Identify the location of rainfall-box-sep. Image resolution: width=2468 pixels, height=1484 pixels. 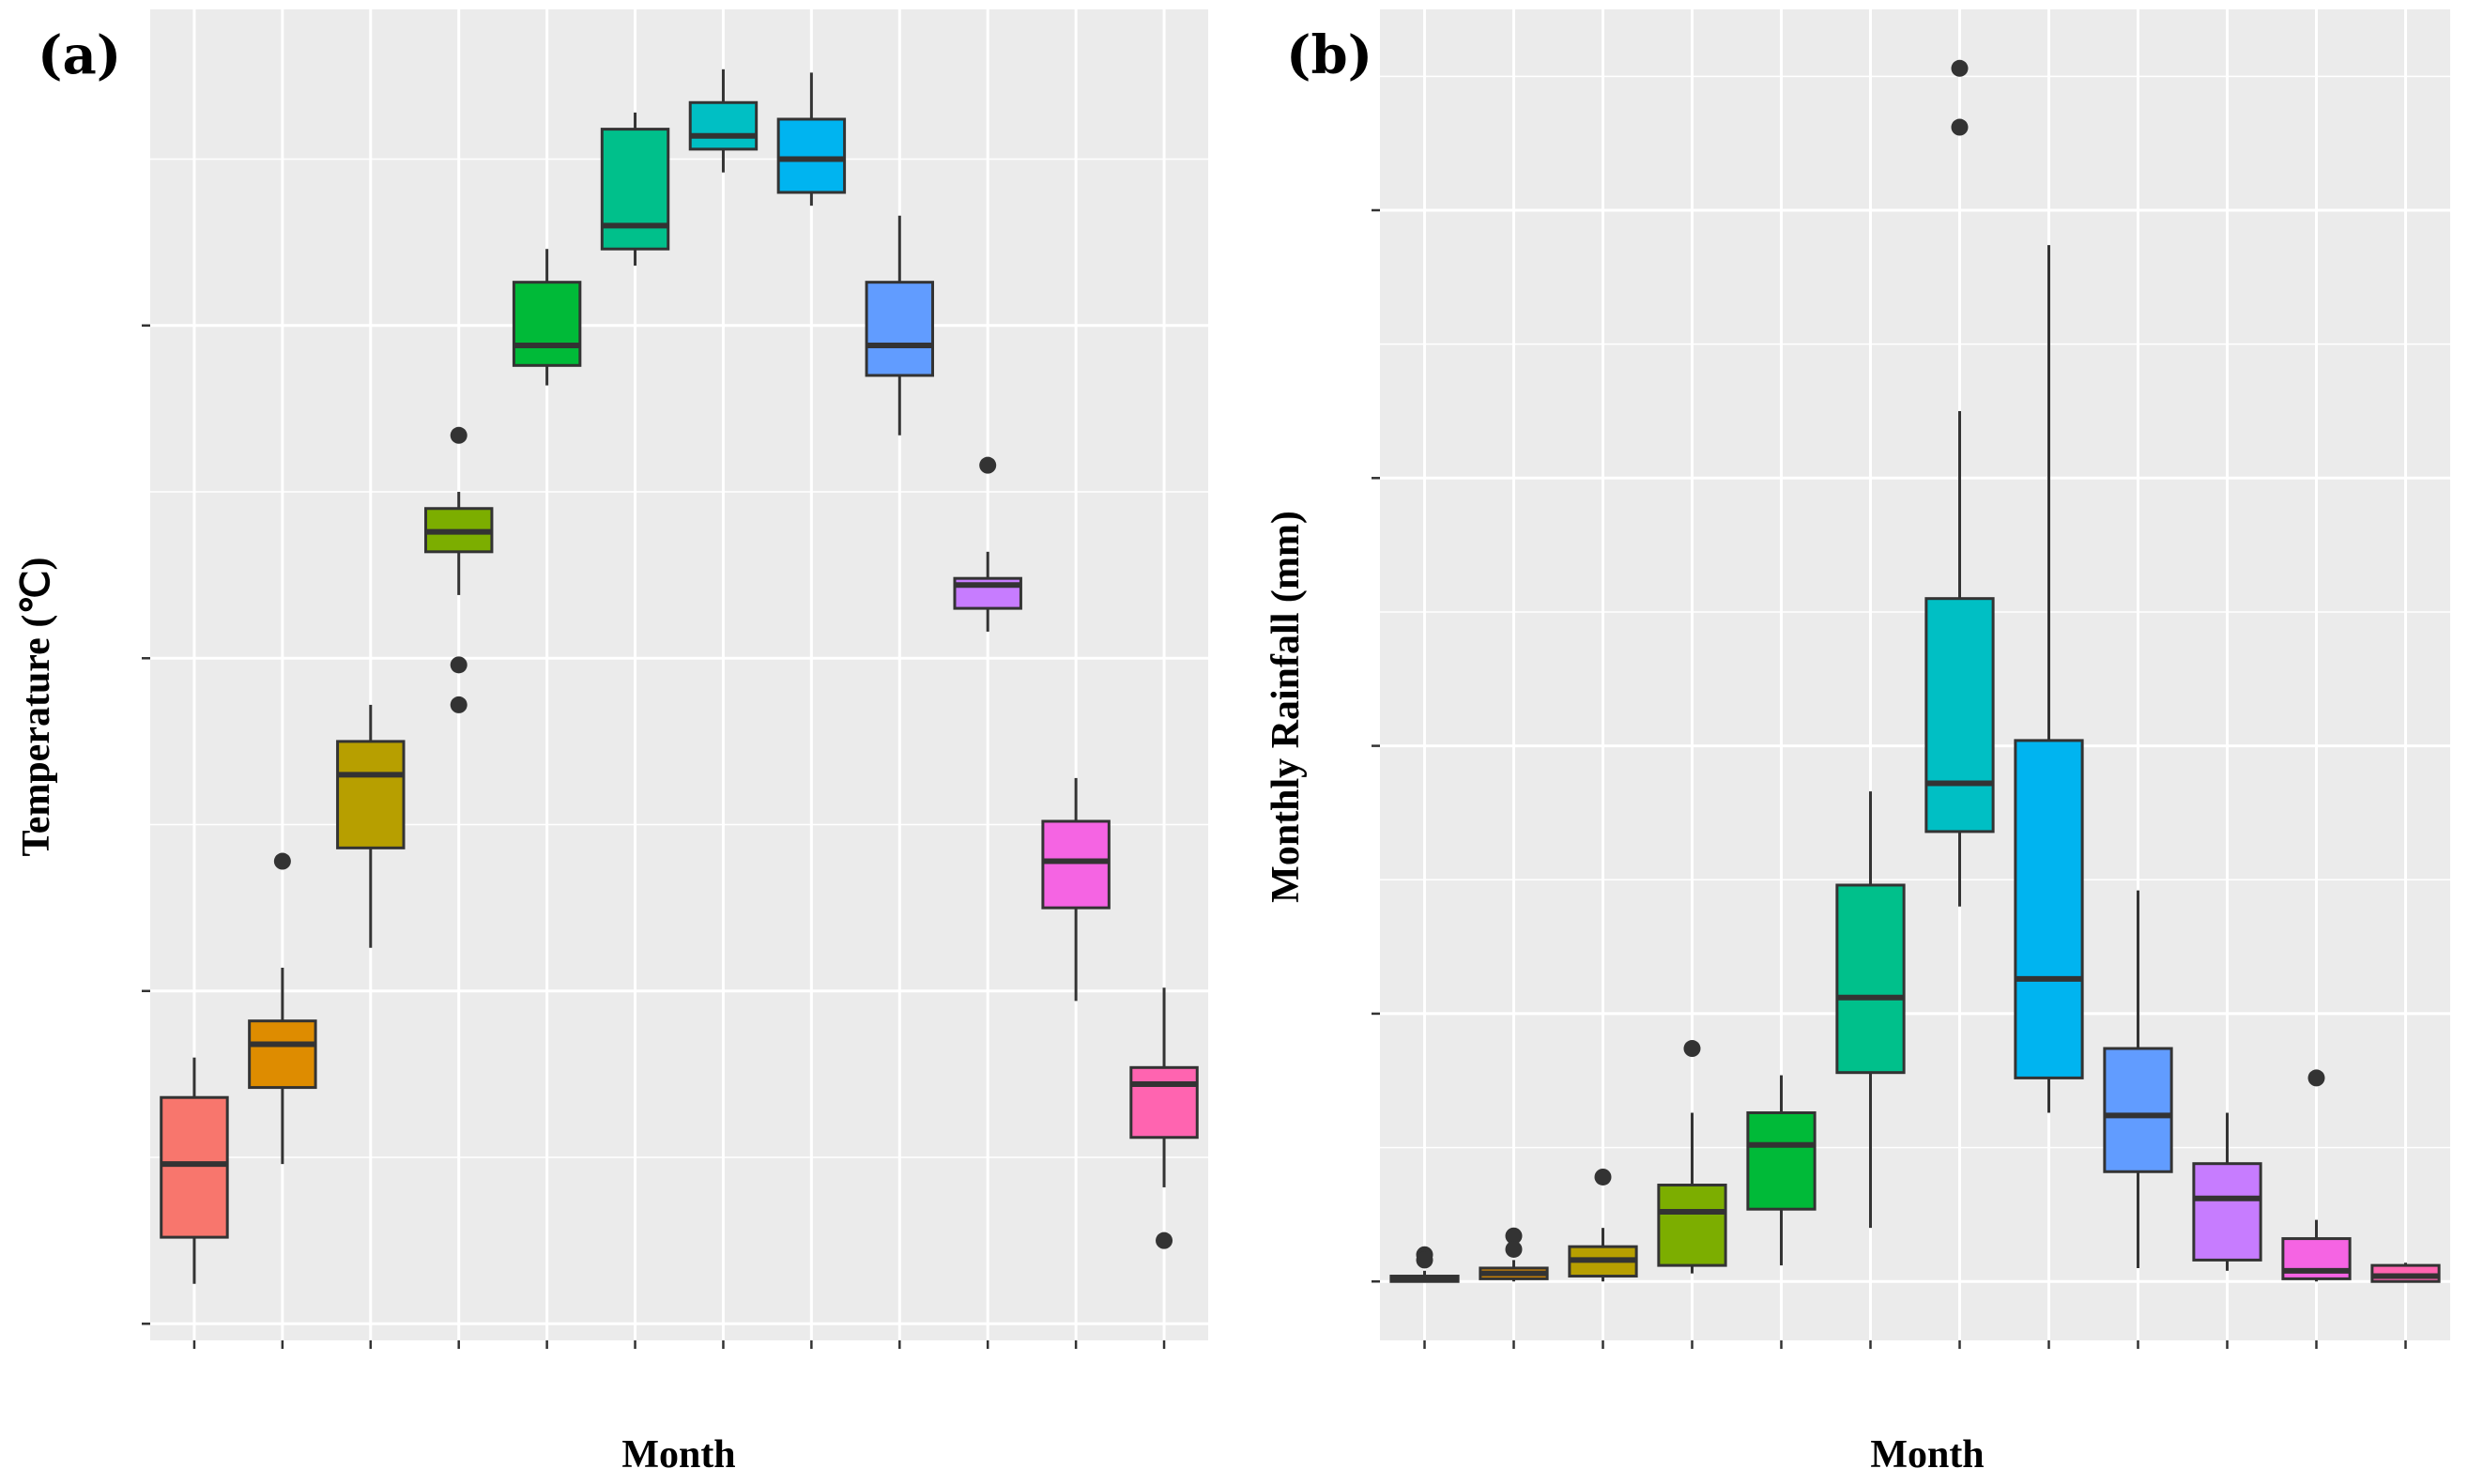
(2138, 1079).